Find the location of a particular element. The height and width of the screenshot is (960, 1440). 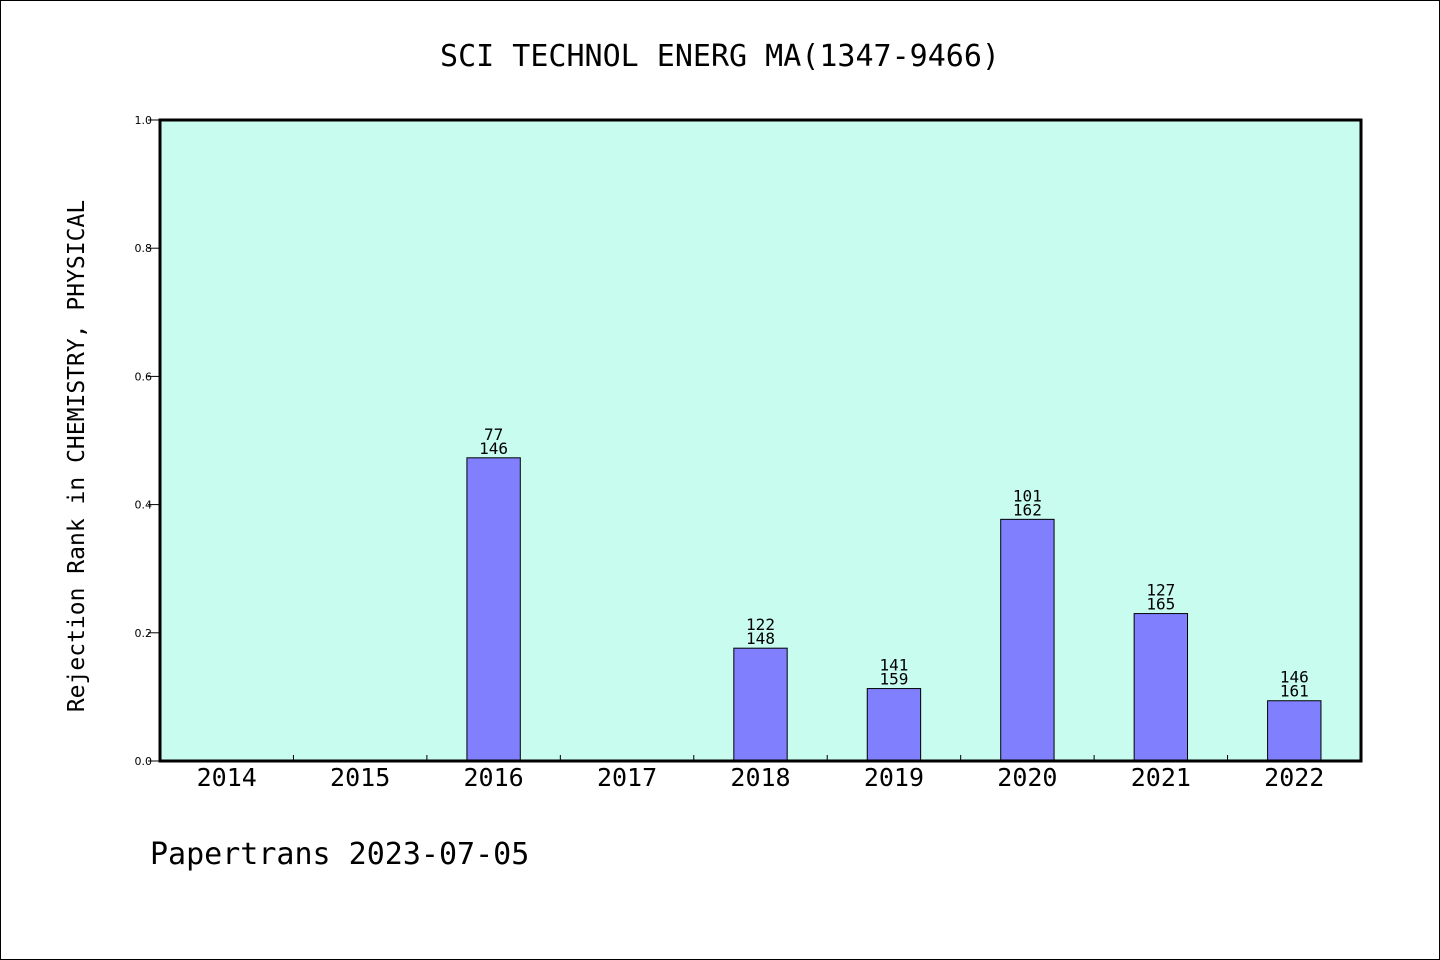

bar-label-rank: 77 is located at coordinates (493, 434).